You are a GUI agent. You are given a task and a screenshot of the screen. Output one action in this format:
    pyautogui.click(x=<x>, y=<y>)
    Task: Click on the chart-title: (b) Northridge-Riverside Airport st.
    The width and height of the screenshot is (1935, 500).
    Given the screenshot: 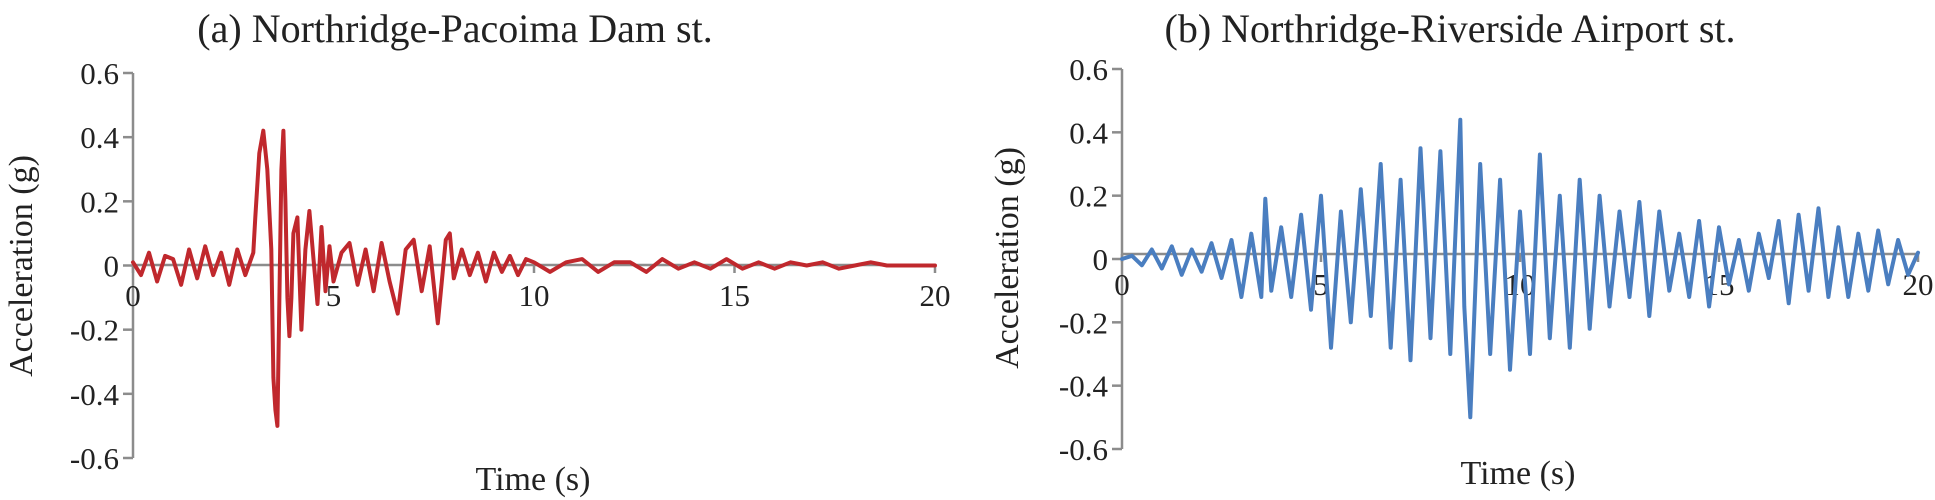 What is the action you would take?
    pyautogui.click(x=1450, y=28)
    